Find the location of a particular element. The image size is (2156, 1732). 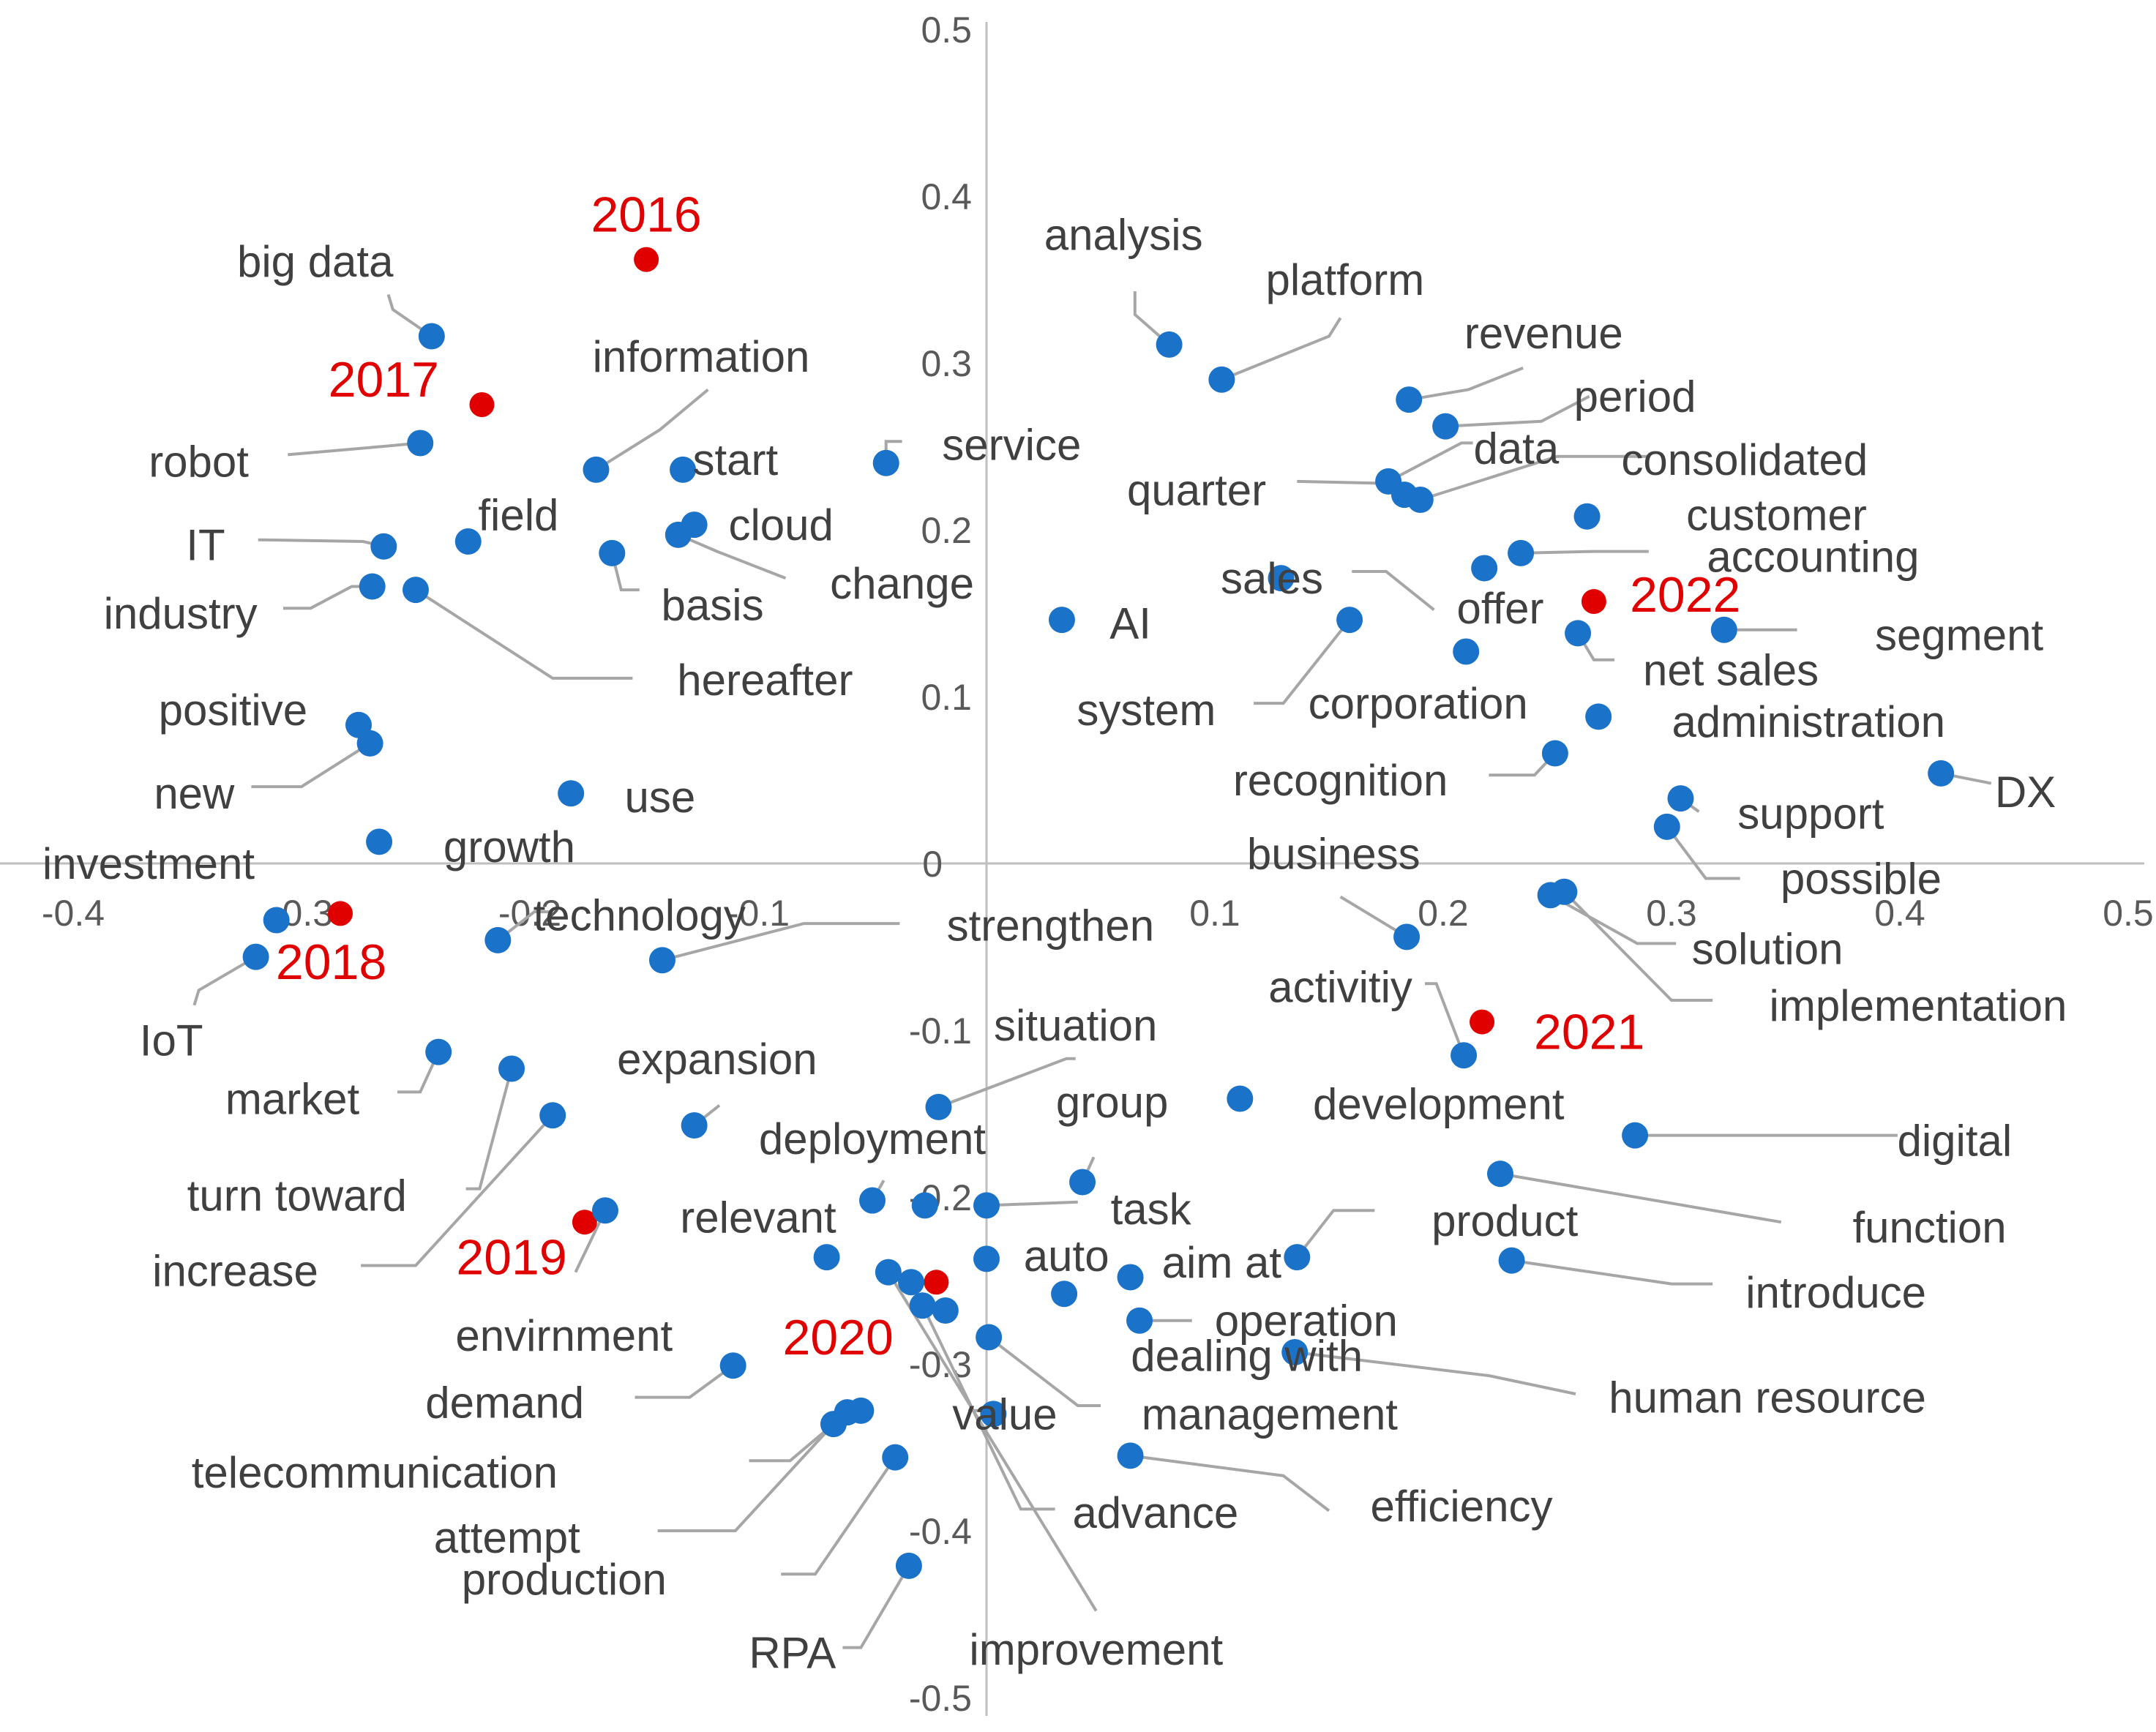

y-tick-label: 0.2 is located at coordinates (946, 530).